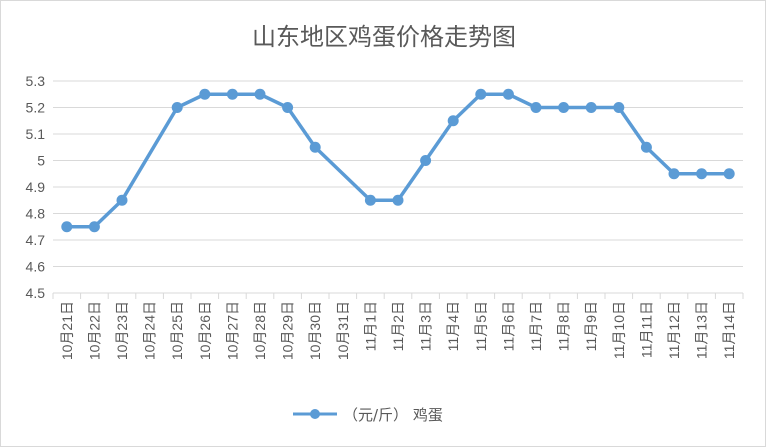 The image size is (766, 448). What do you see at coordinates (674, 330) in the screenshot?
I see `x-tick-label: 11月12日` at bounding box center [674, 330].